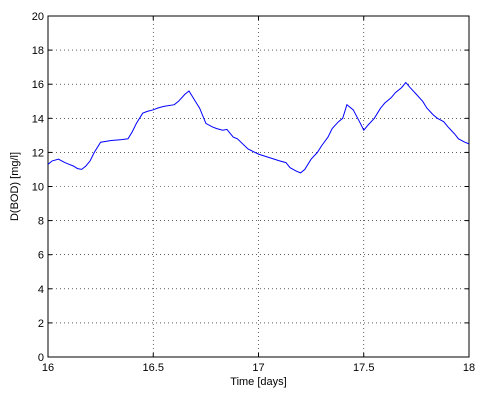 This screenshot has width=477, height=394. What do you see at coordinates (41, 358) in the screenshot?
I see `y-tick-label: 0` at bounding box center [41, 358].